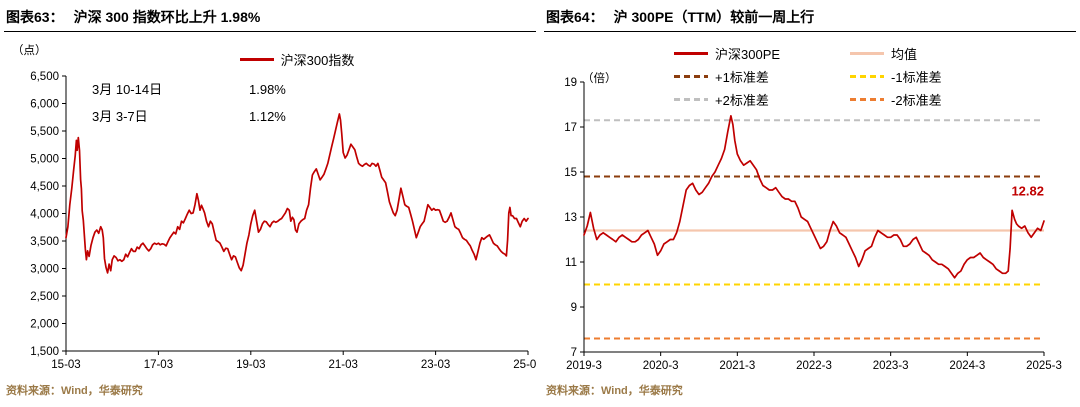 This screenshot has width=1080, height=407. Describe the element at coordinates (570, 128) in the screenshot. I see `y-tick-label: 17` at that location.